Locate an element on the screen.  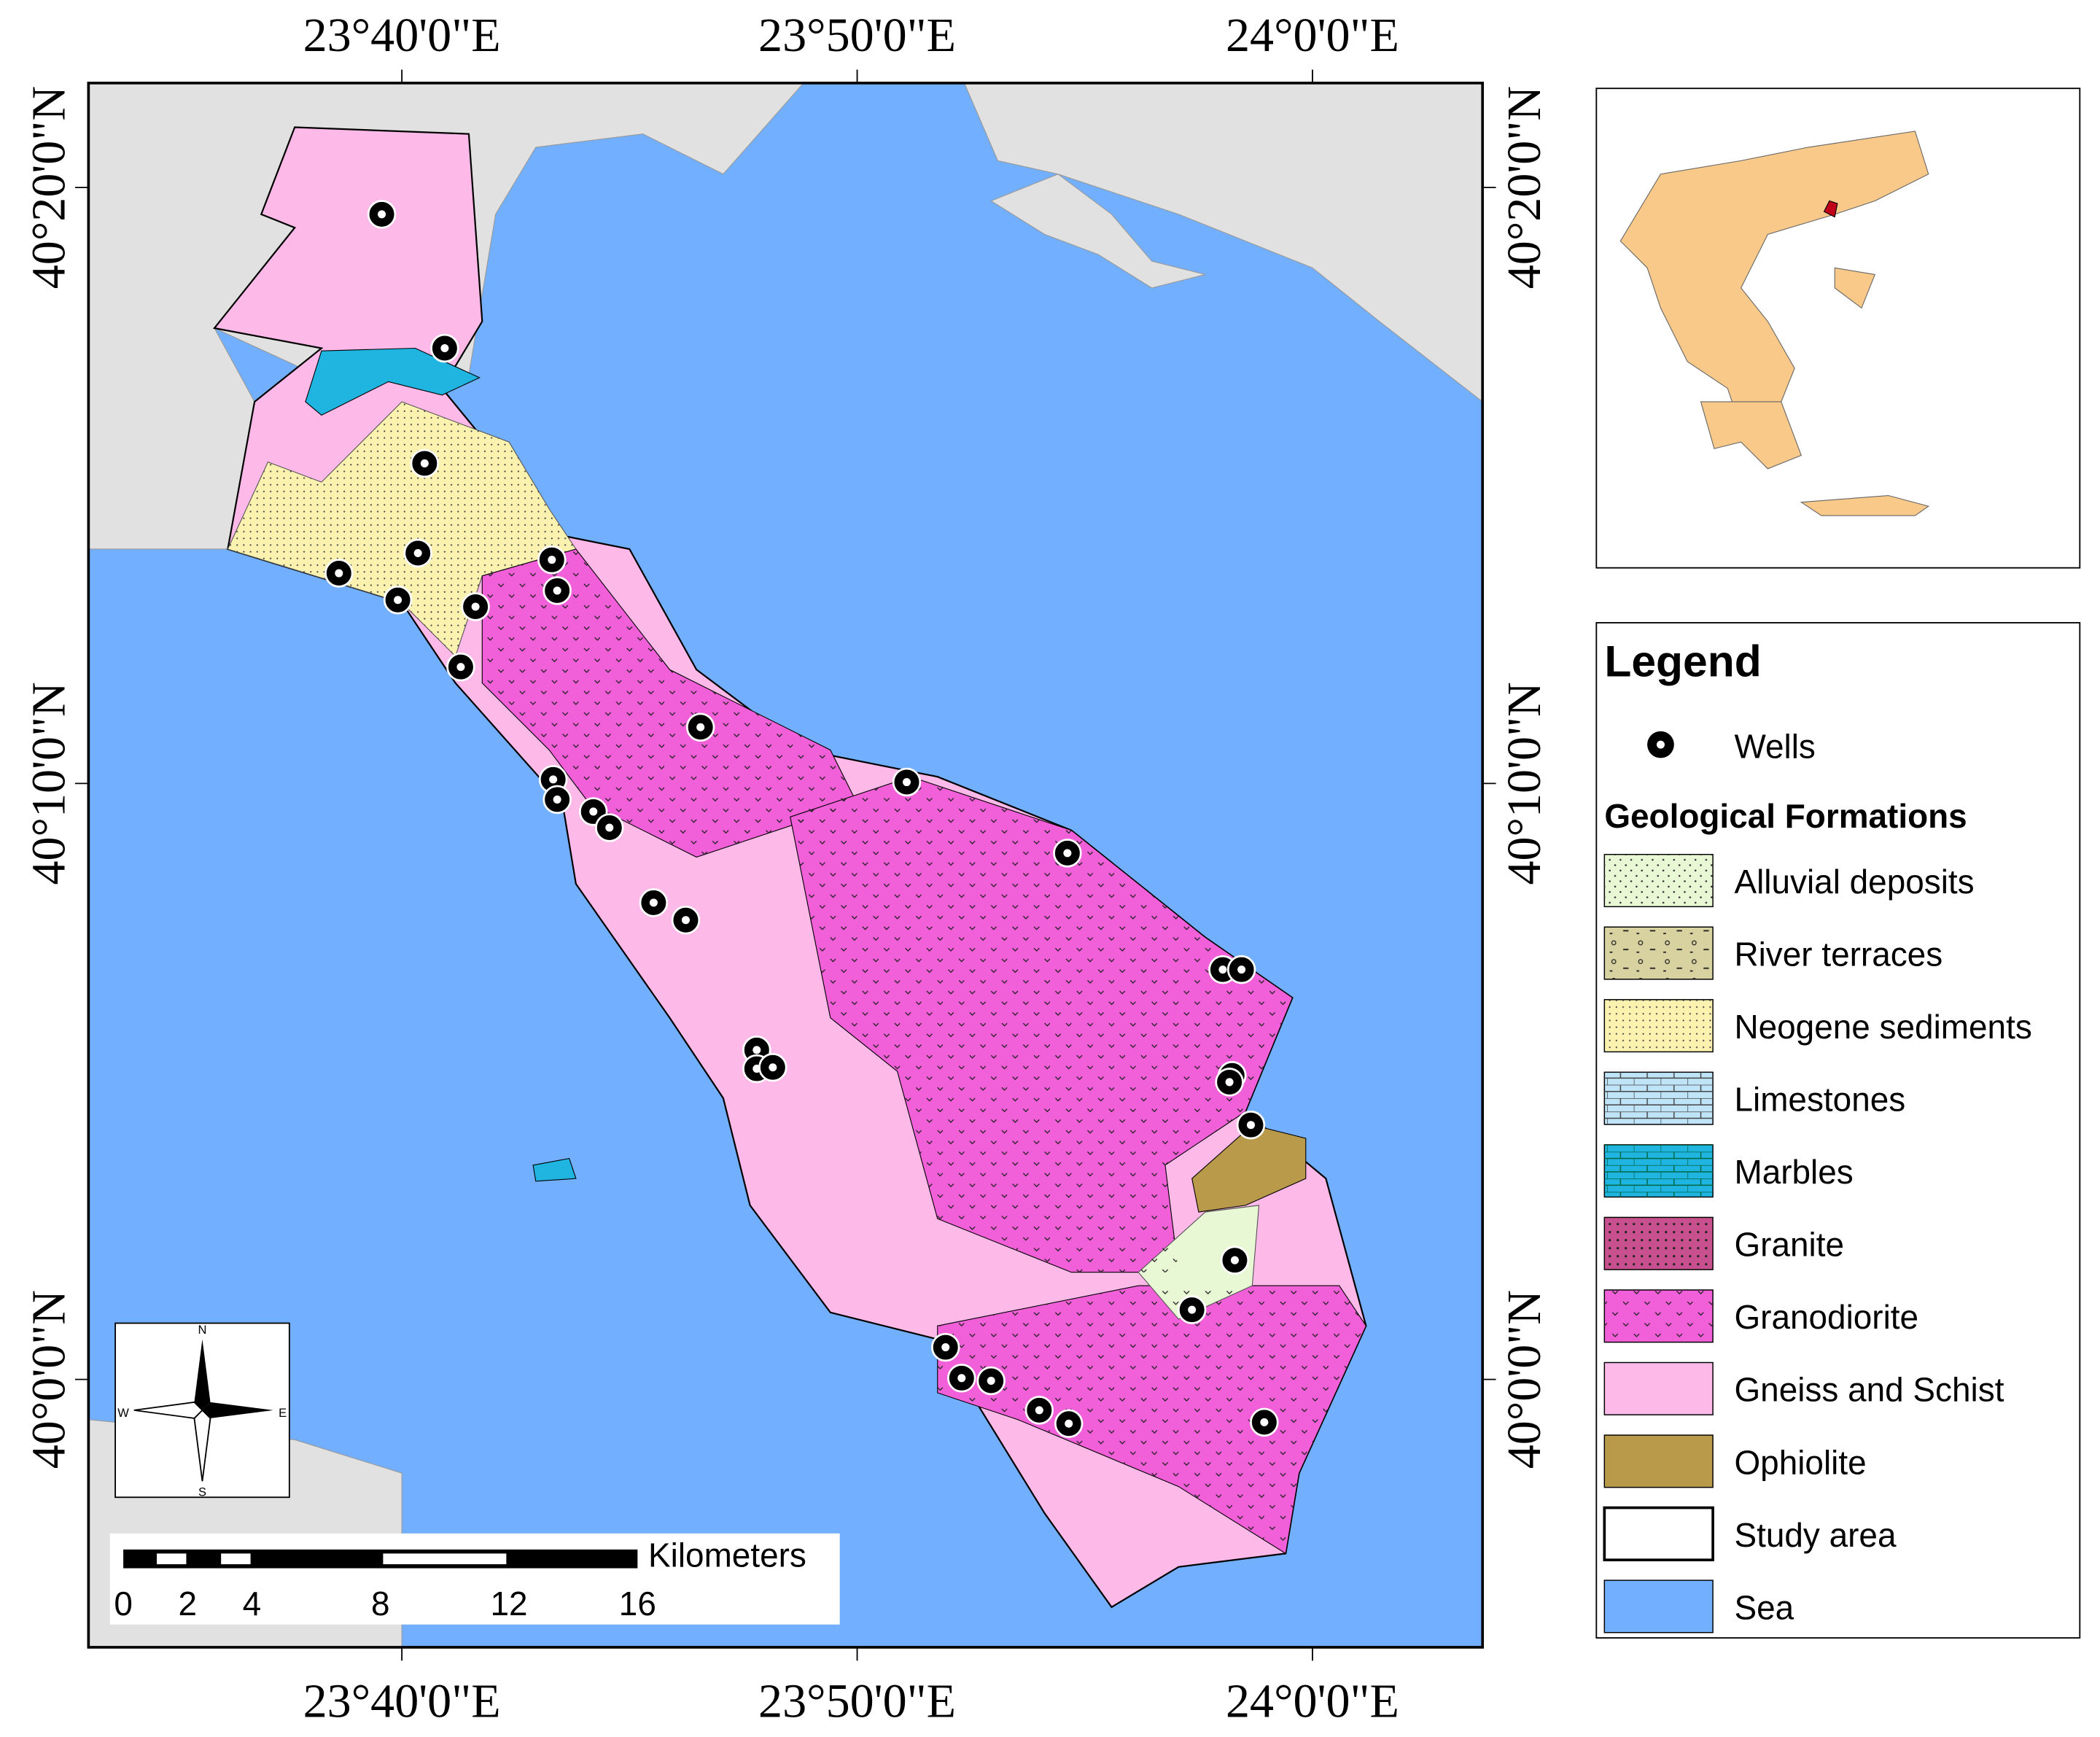
legend-label: Gneiss and Schist is located at coordinates (1869, 1390).